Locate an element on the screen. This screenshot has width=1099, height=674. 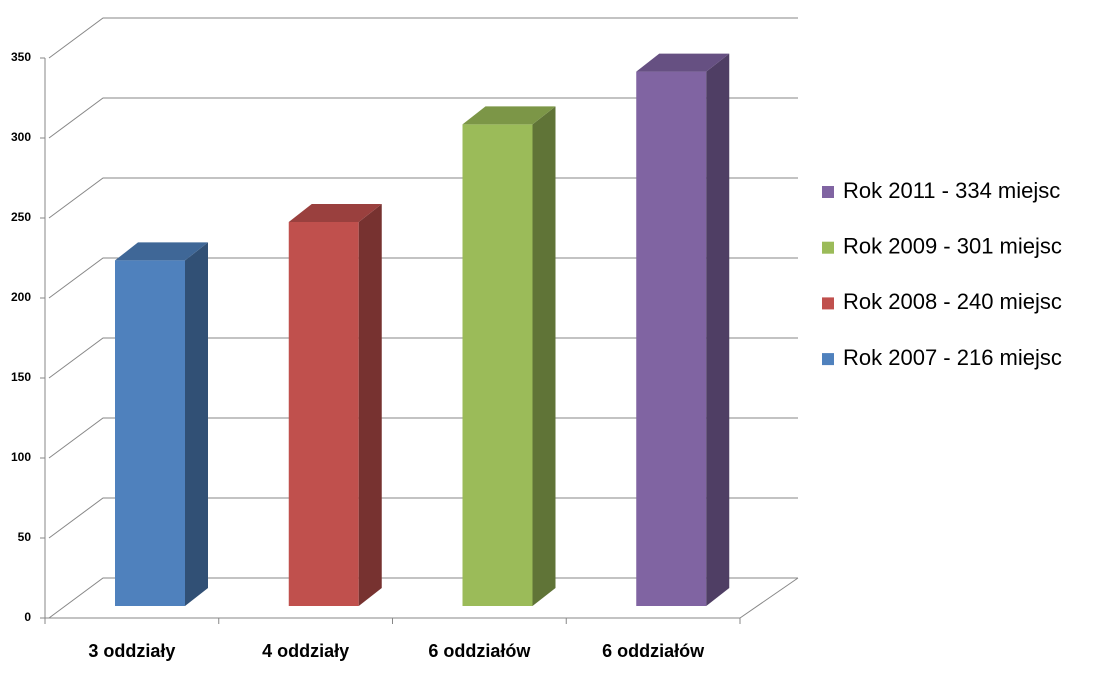
y-tick-label: 250 is located at coordinates (21, 217).